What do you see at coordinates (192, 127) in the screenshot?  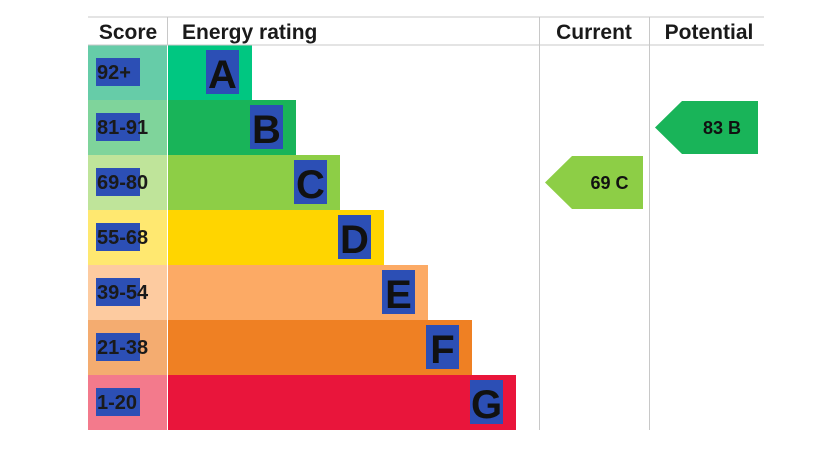 I see `band-b: 81-91 B` at bounding box center [192, 127].